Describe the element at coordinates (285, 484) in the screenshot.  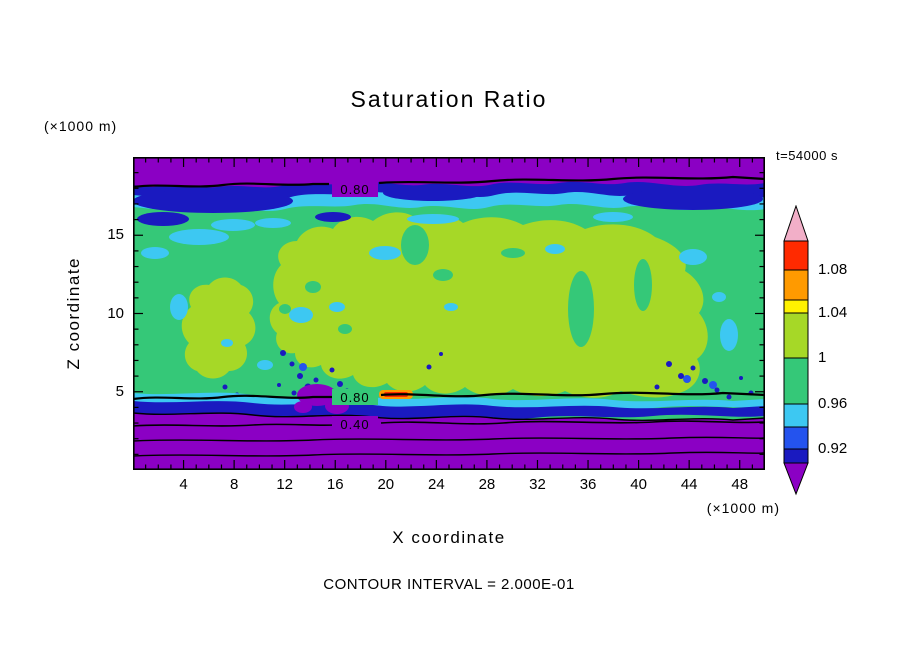
I see `x-tick-label: 12` at that location.